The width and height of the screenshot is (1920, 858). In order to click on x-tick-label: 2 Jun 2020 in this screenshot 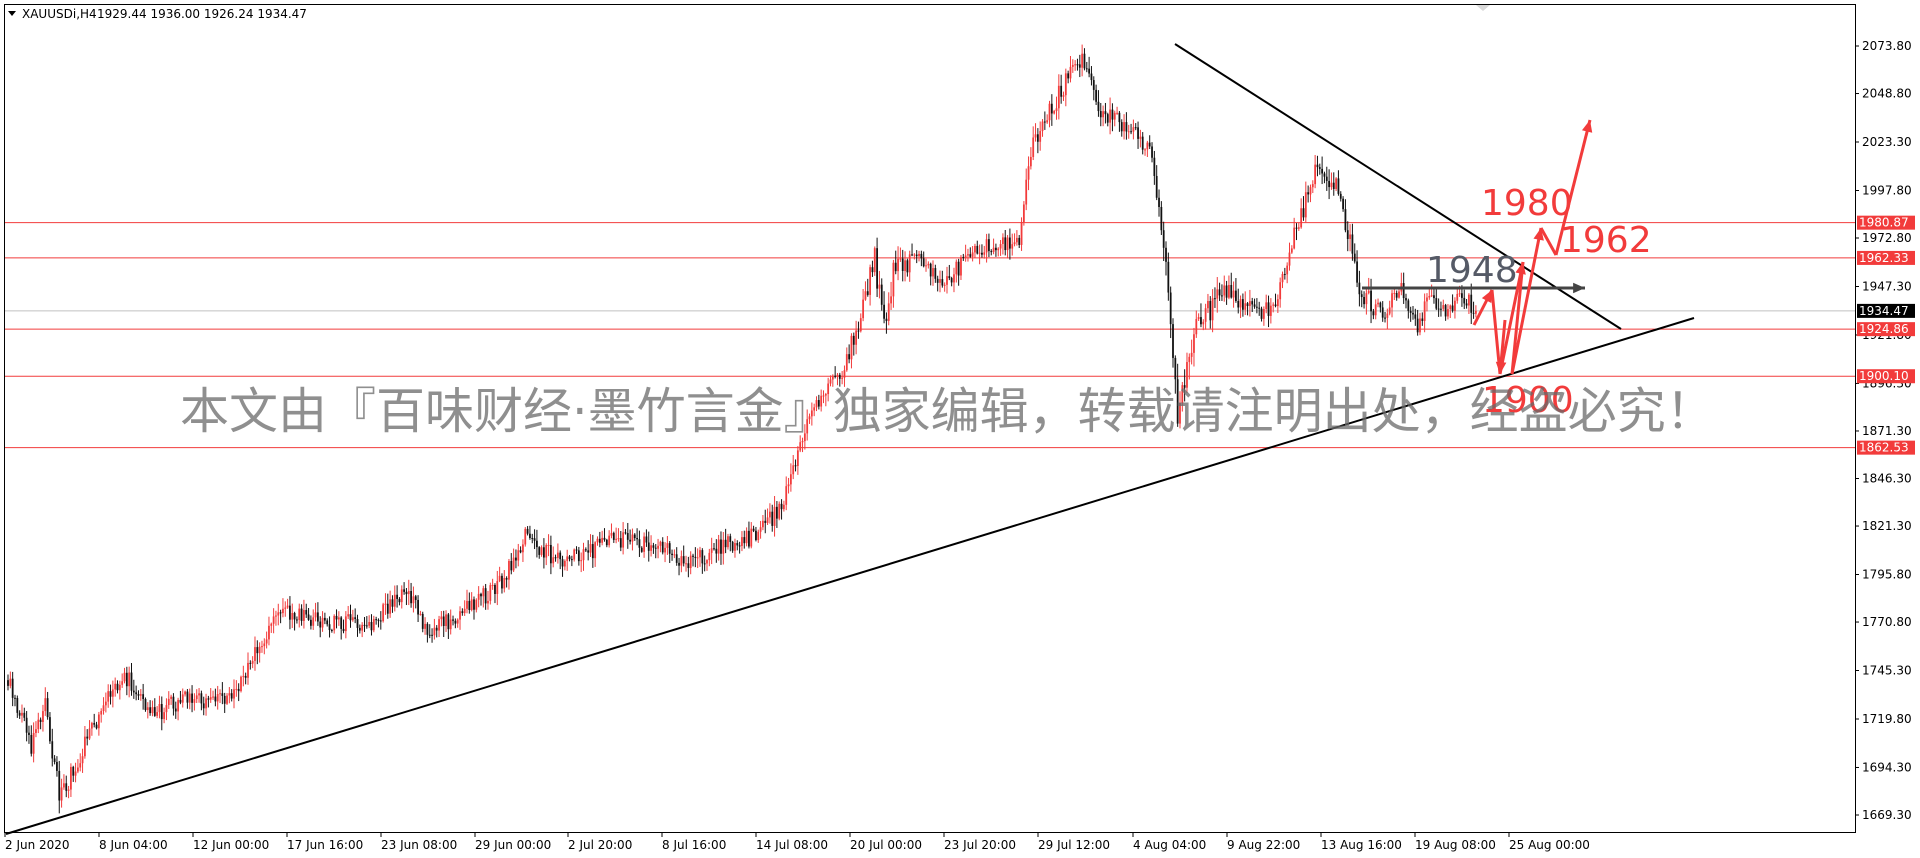, I will do `click(37, 845)`.